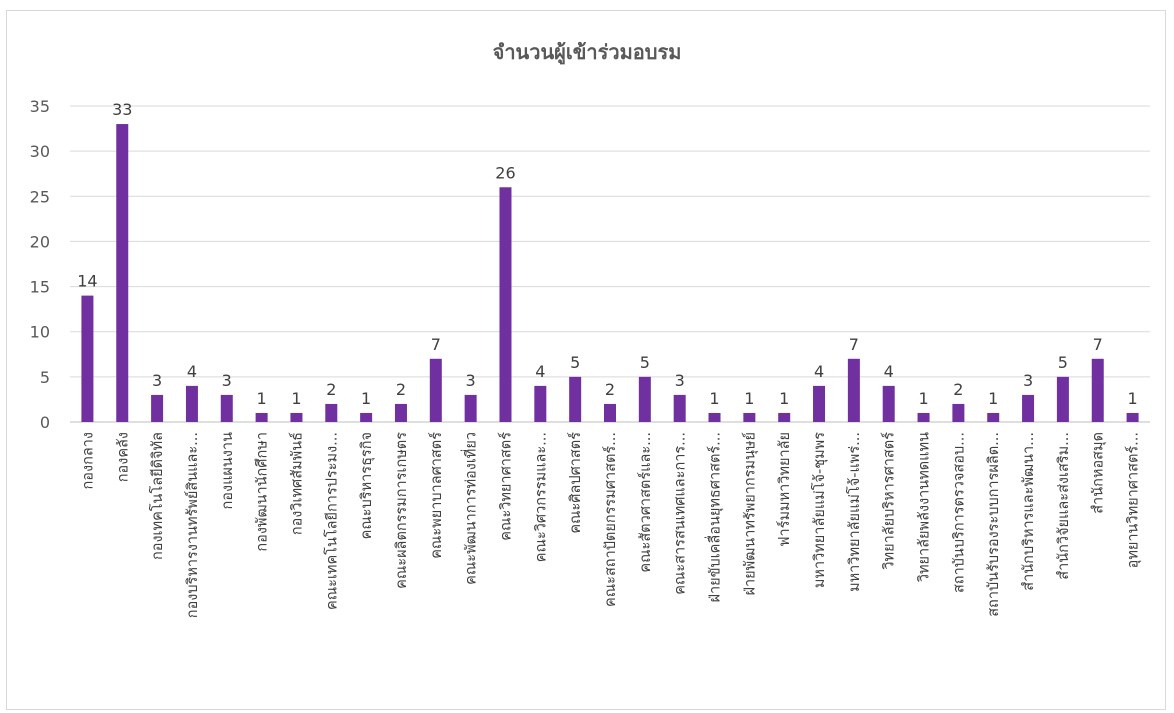 The height and width of the screenshot is (713, 1174). Describe the element at coordinates (587, 52) in the screenshot. I see `chart-title: จำนวนผู้เข้าร่วมอบรม` at that location.